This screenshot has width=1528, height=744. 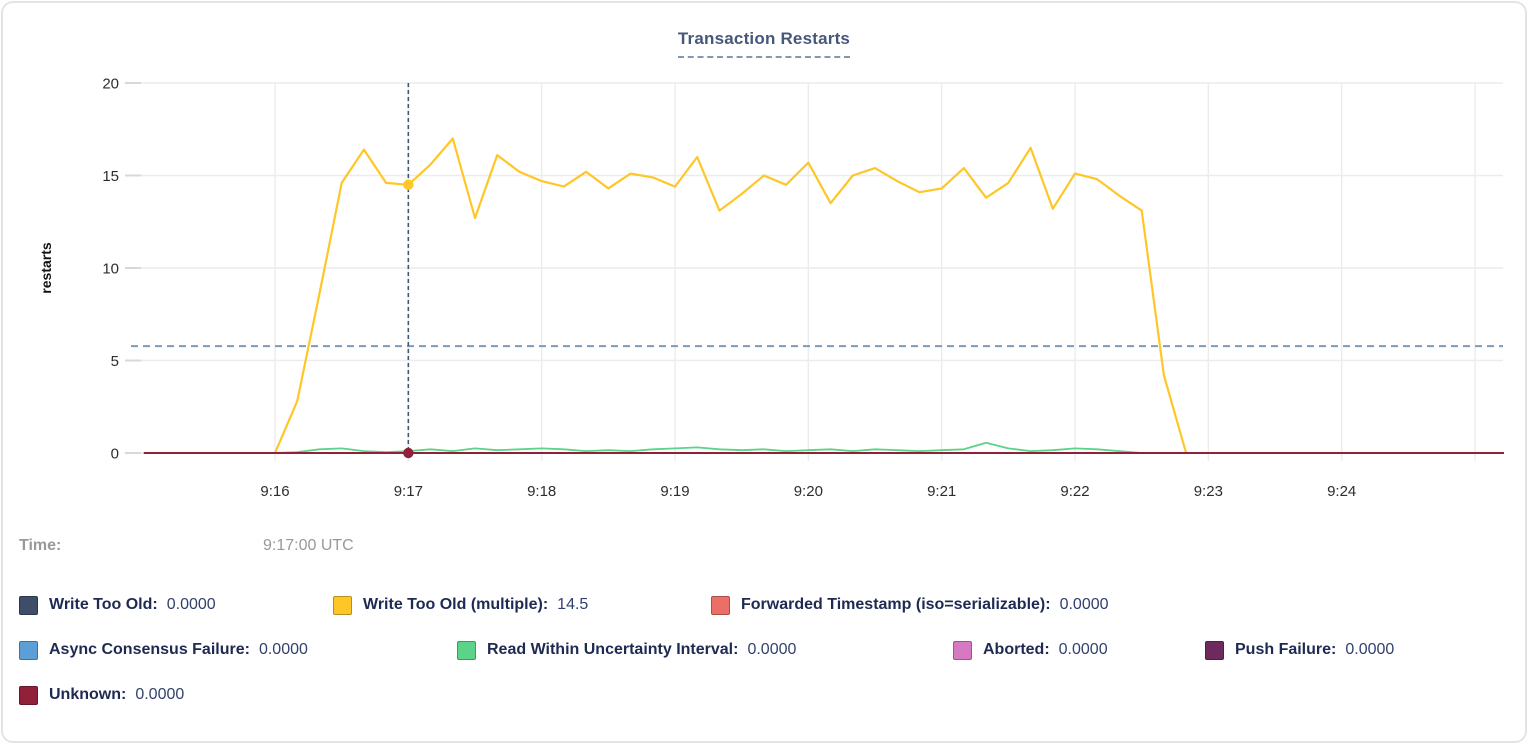 What do you see at coordinates (1074, 491) in the screenshot?
I see `x-tick-label: 9:22` at bounding box center [1074, 491].